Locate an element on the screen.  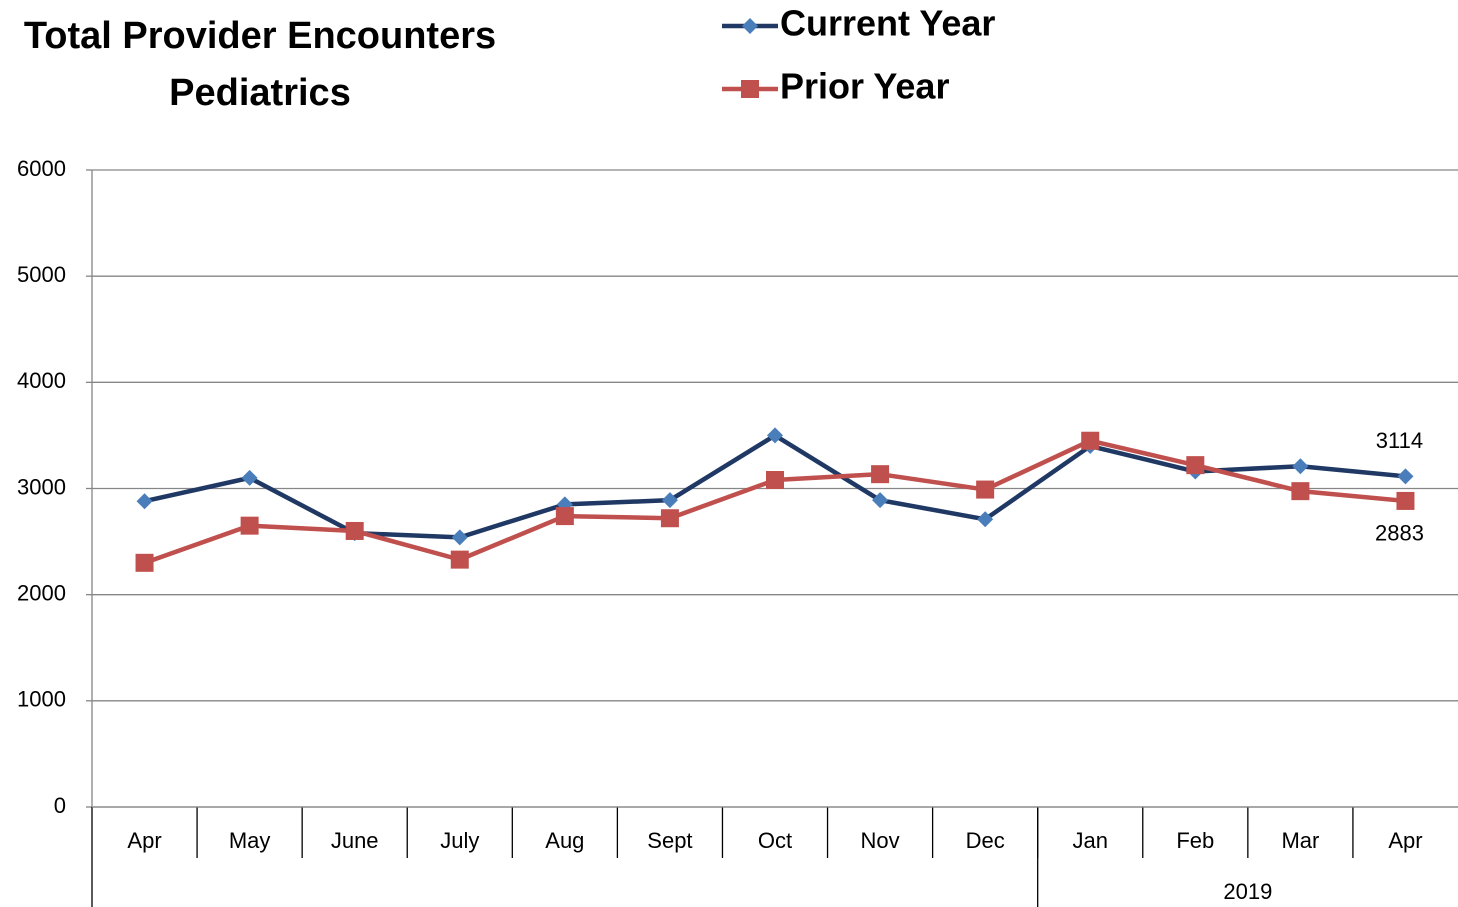
legend-label: Prior Year is located at coordinates (864, 86).